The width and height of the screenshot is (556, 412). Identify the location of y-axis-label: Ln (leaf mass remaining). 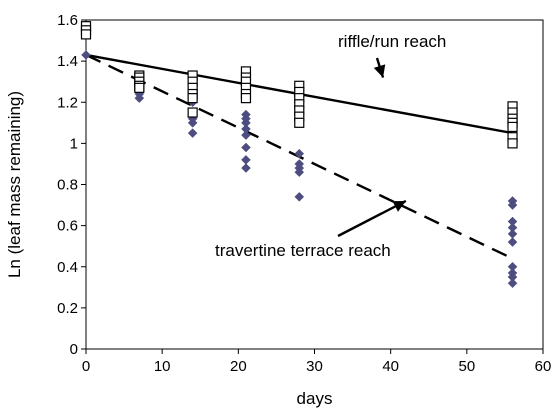
(14, 184).